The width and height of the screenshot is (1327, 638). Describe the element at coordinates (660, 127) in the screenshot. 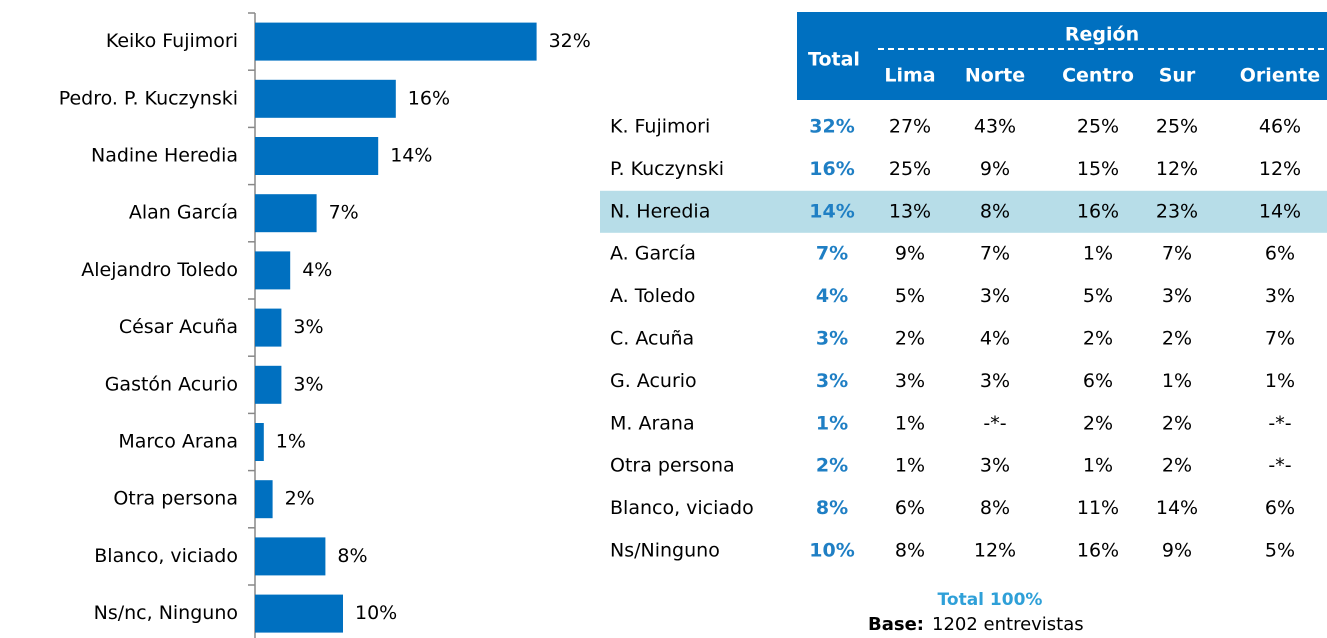

I see `row-label: K. Fujimori` at that location.